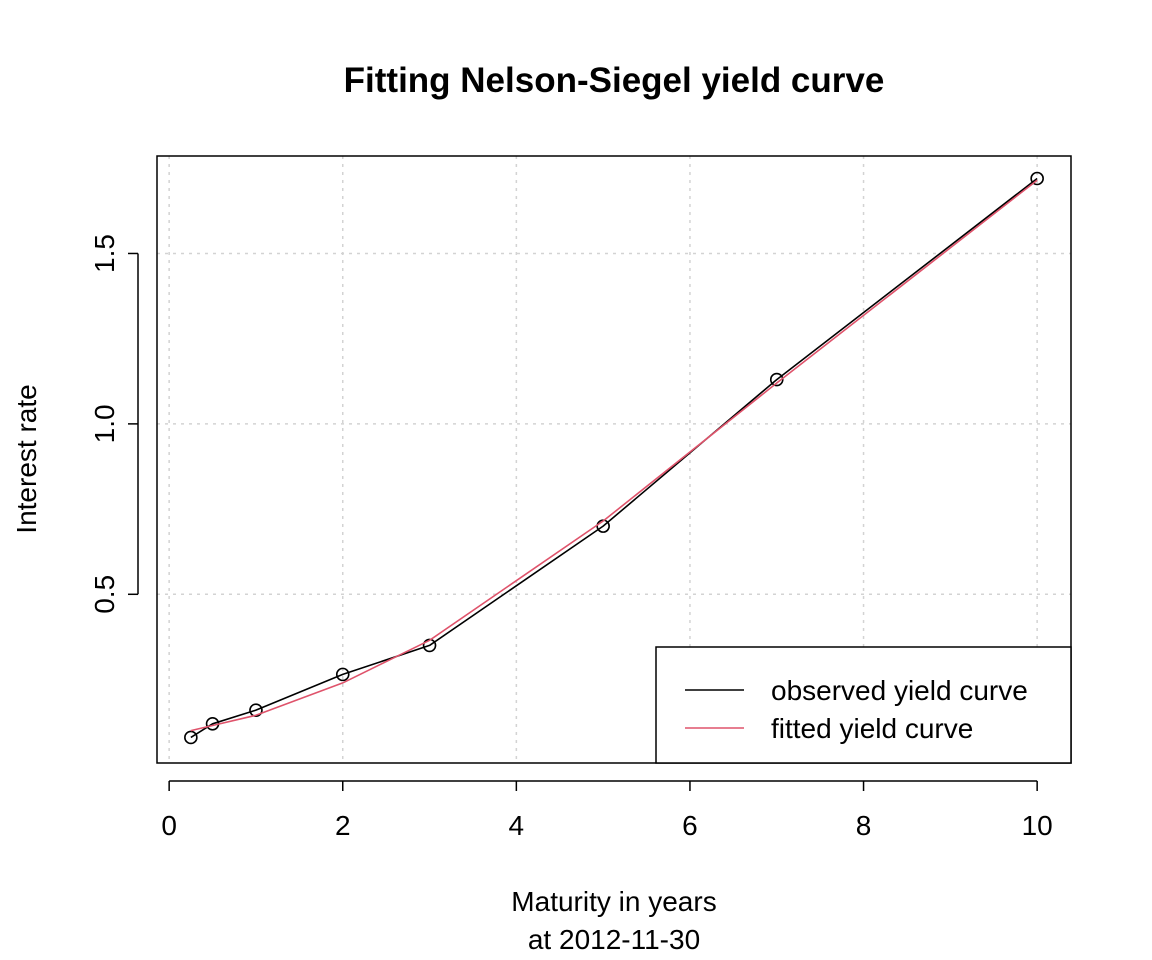 Image resolution: width=1152 pixels, height=960 pixels. What do you see at coordinates (864, 825) in the screenshot?
I see `x-tick-label: 8` at bounding box center [864, 825].